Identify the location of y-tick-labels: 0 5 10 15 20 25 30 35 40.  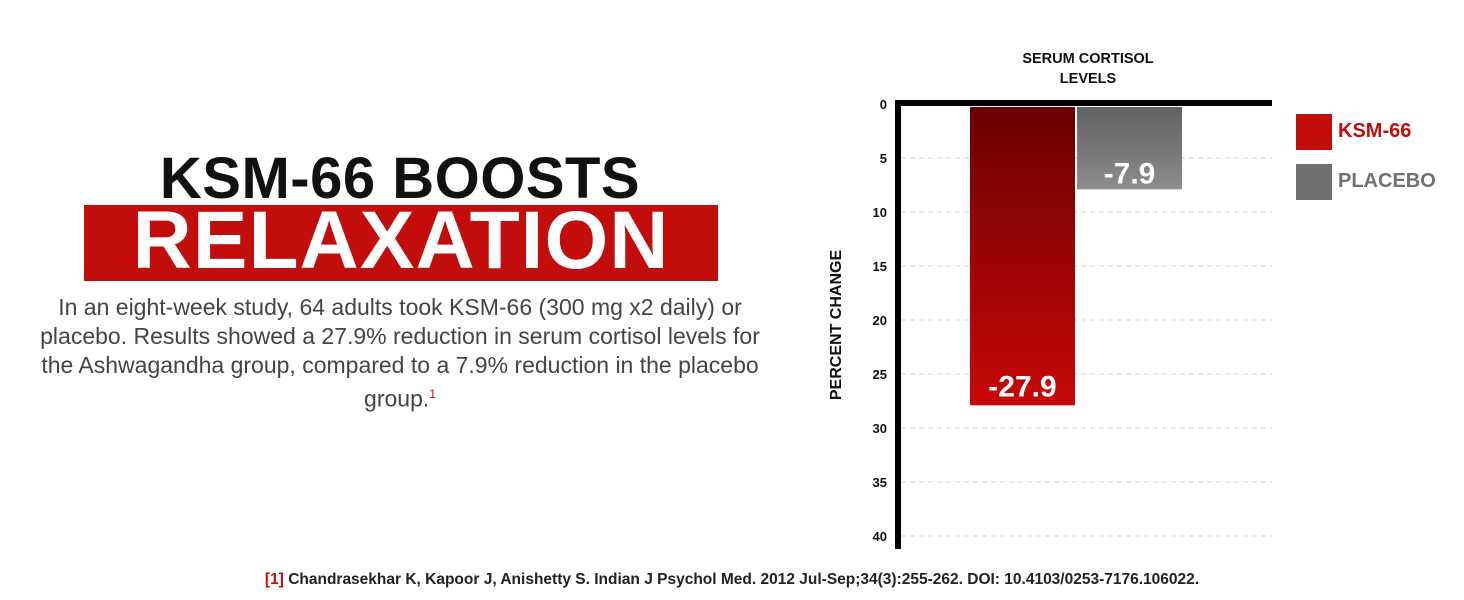
(880, 320).